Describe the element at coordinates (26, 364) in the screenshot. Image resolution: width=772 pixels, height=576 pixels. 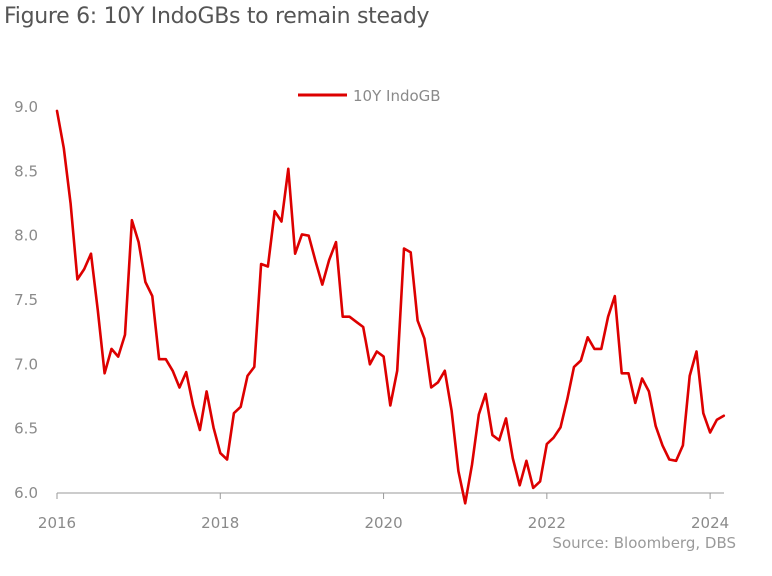
I see `y-tick-label: 7.0` at that location.